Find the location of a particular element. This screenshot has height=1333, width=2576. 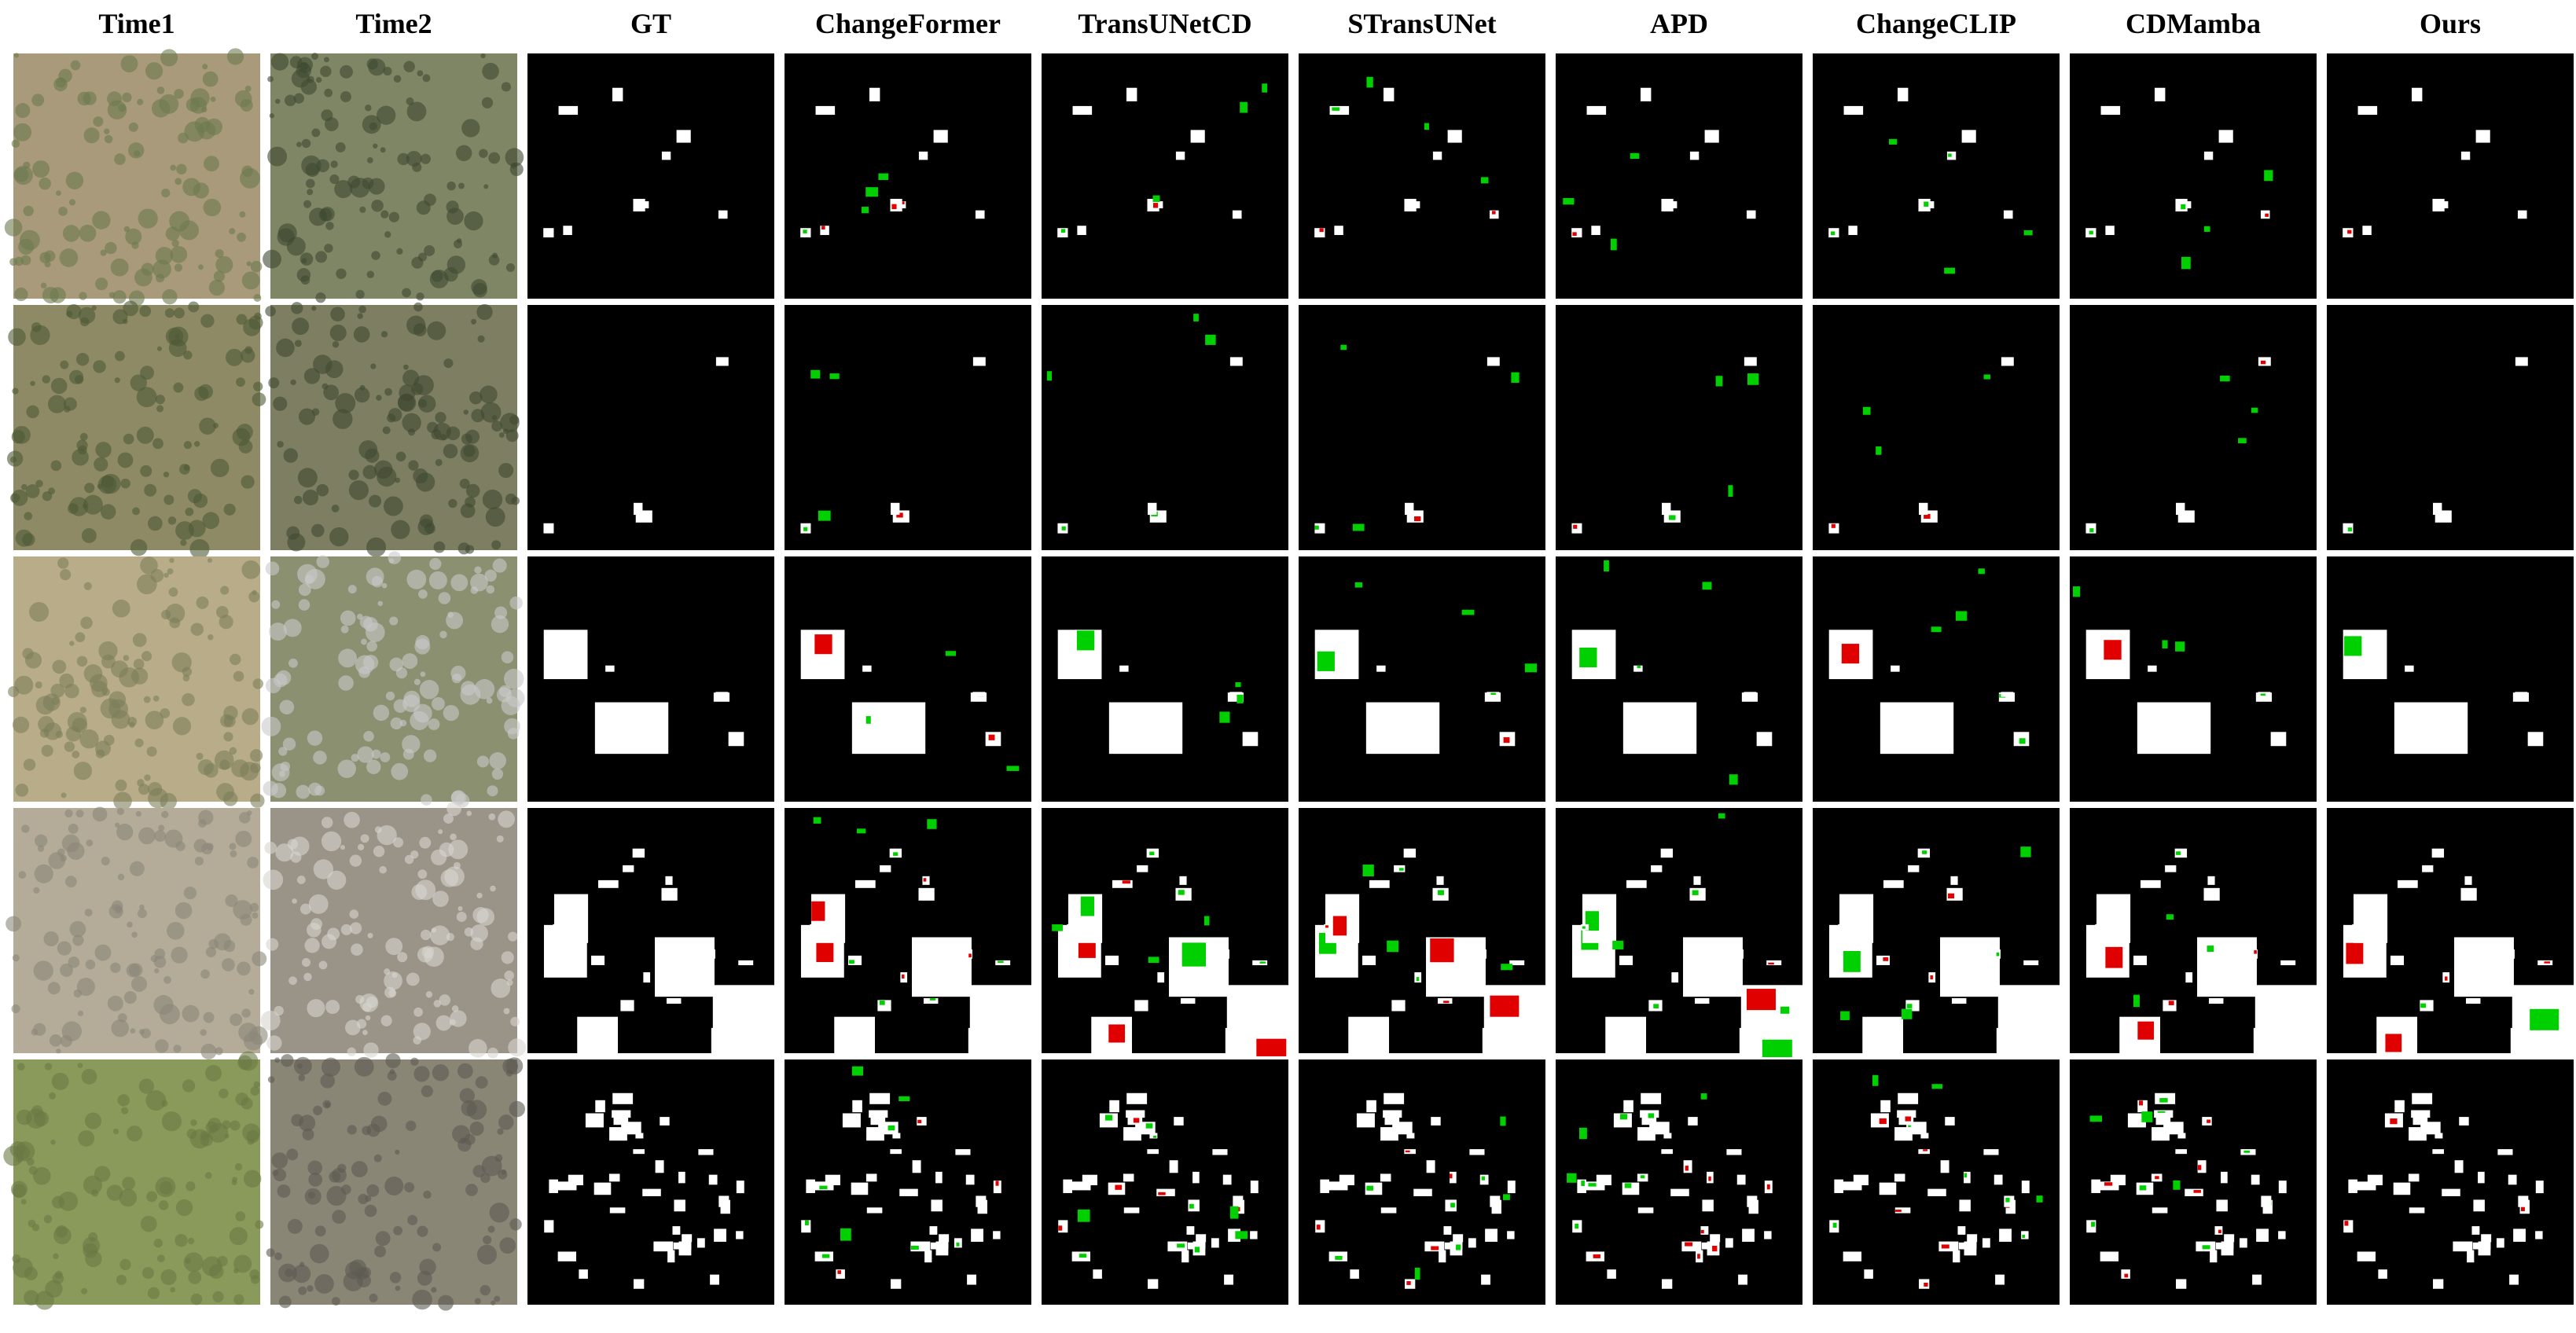

column-header: ChangeFormer is located at coordinates (908, 24).